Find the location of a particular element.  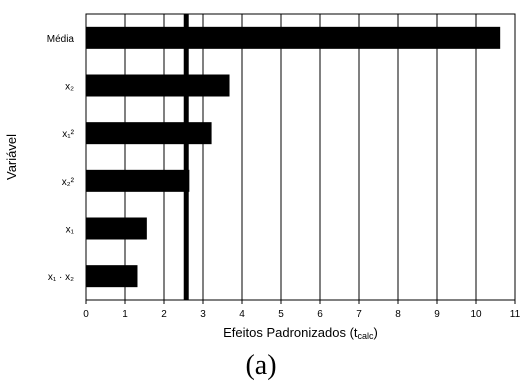

x-tick-label: 0 is located at coordinates (86, 314).